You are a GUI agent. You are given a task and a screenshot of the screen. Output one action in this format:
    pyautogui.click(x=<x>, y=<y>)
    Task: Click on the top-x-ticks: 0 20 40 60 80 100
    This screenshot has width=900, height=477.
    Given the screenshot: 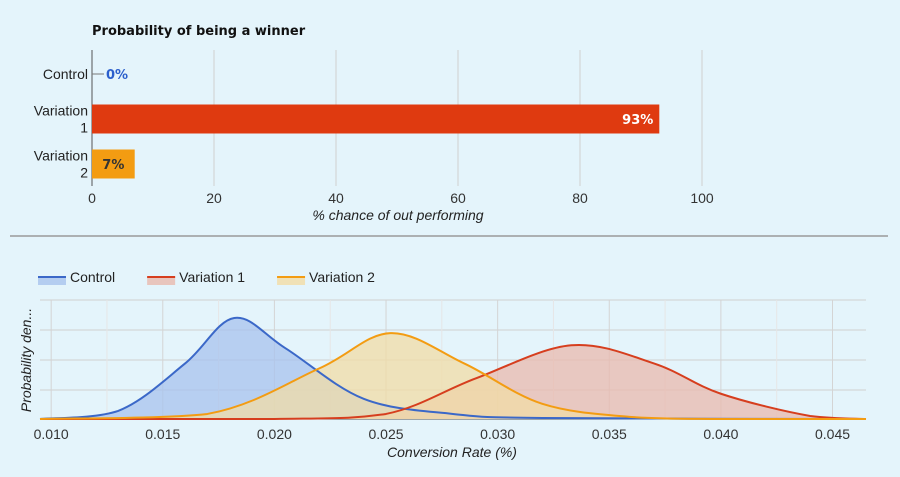 What is the action you would take?
    pyautogui.click(x=401, y=198)
    